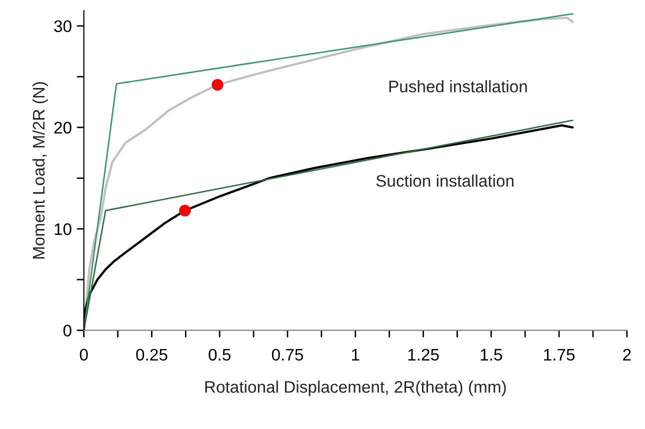 This screenshot has width=645, height=429. What do you see at coordinates (355, 388) in the screenshot?
I see `x-axis-title: Rotational Displacement, 2R(theta) (mm)` at bounding box center [355, 388].